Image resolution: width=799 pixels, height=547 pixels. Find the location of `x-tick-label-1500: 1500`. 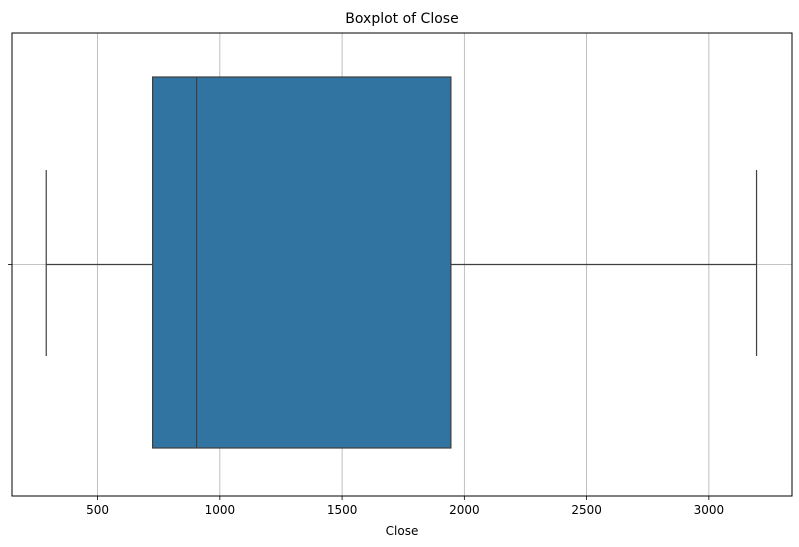

x-tick-label-1500: 1500 is located at coordinates (342, 510).